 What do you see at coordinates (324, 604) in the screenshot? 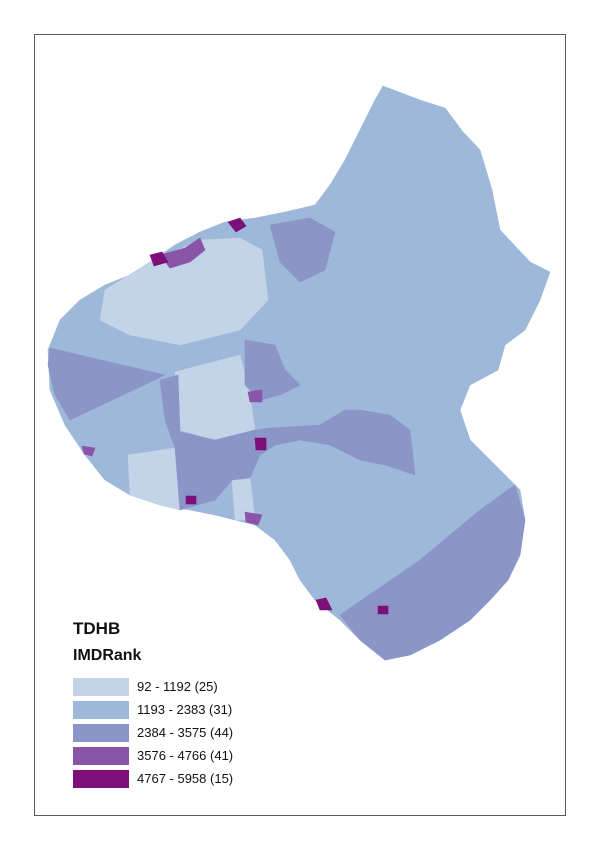
I see `region-dark-south-b` at bounding box center [324, 604].